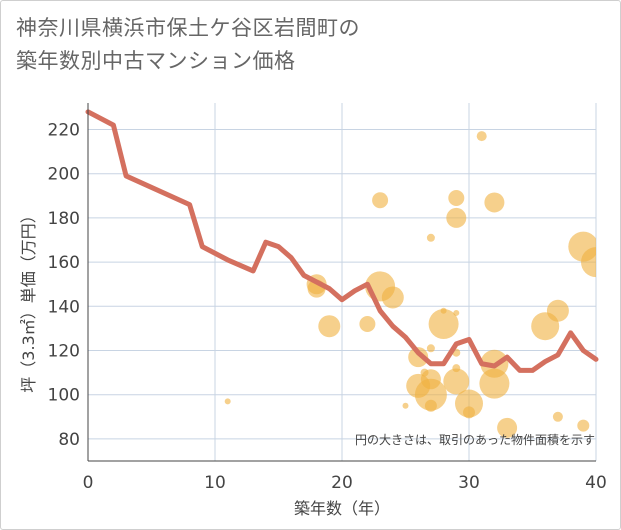 The image size is (621, 530). Describe the element at coordinates (596, 483) in the screenshot. I see `x-tick-label: 40` at that location.